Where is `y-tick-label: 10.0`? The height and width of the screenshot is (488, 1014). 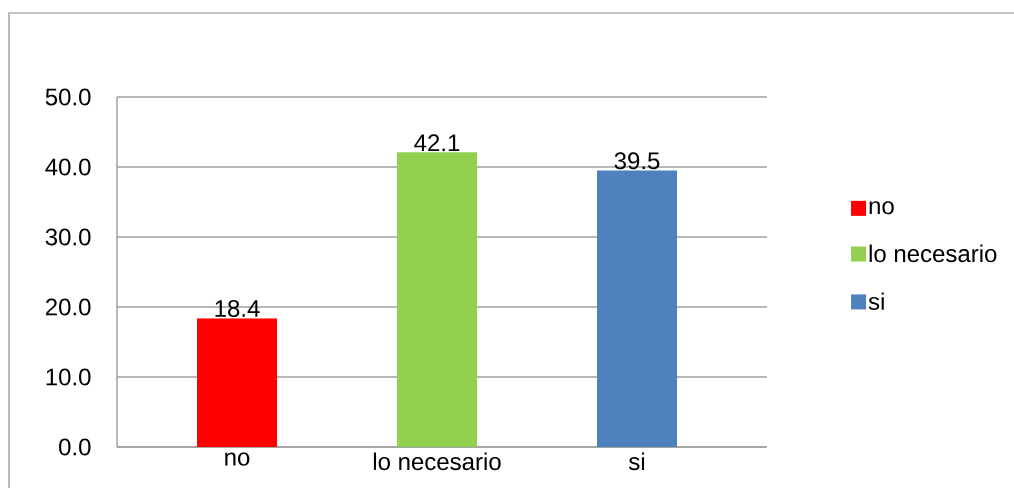
y-tick-label: 10.0 is located at coordinates (68, 377).